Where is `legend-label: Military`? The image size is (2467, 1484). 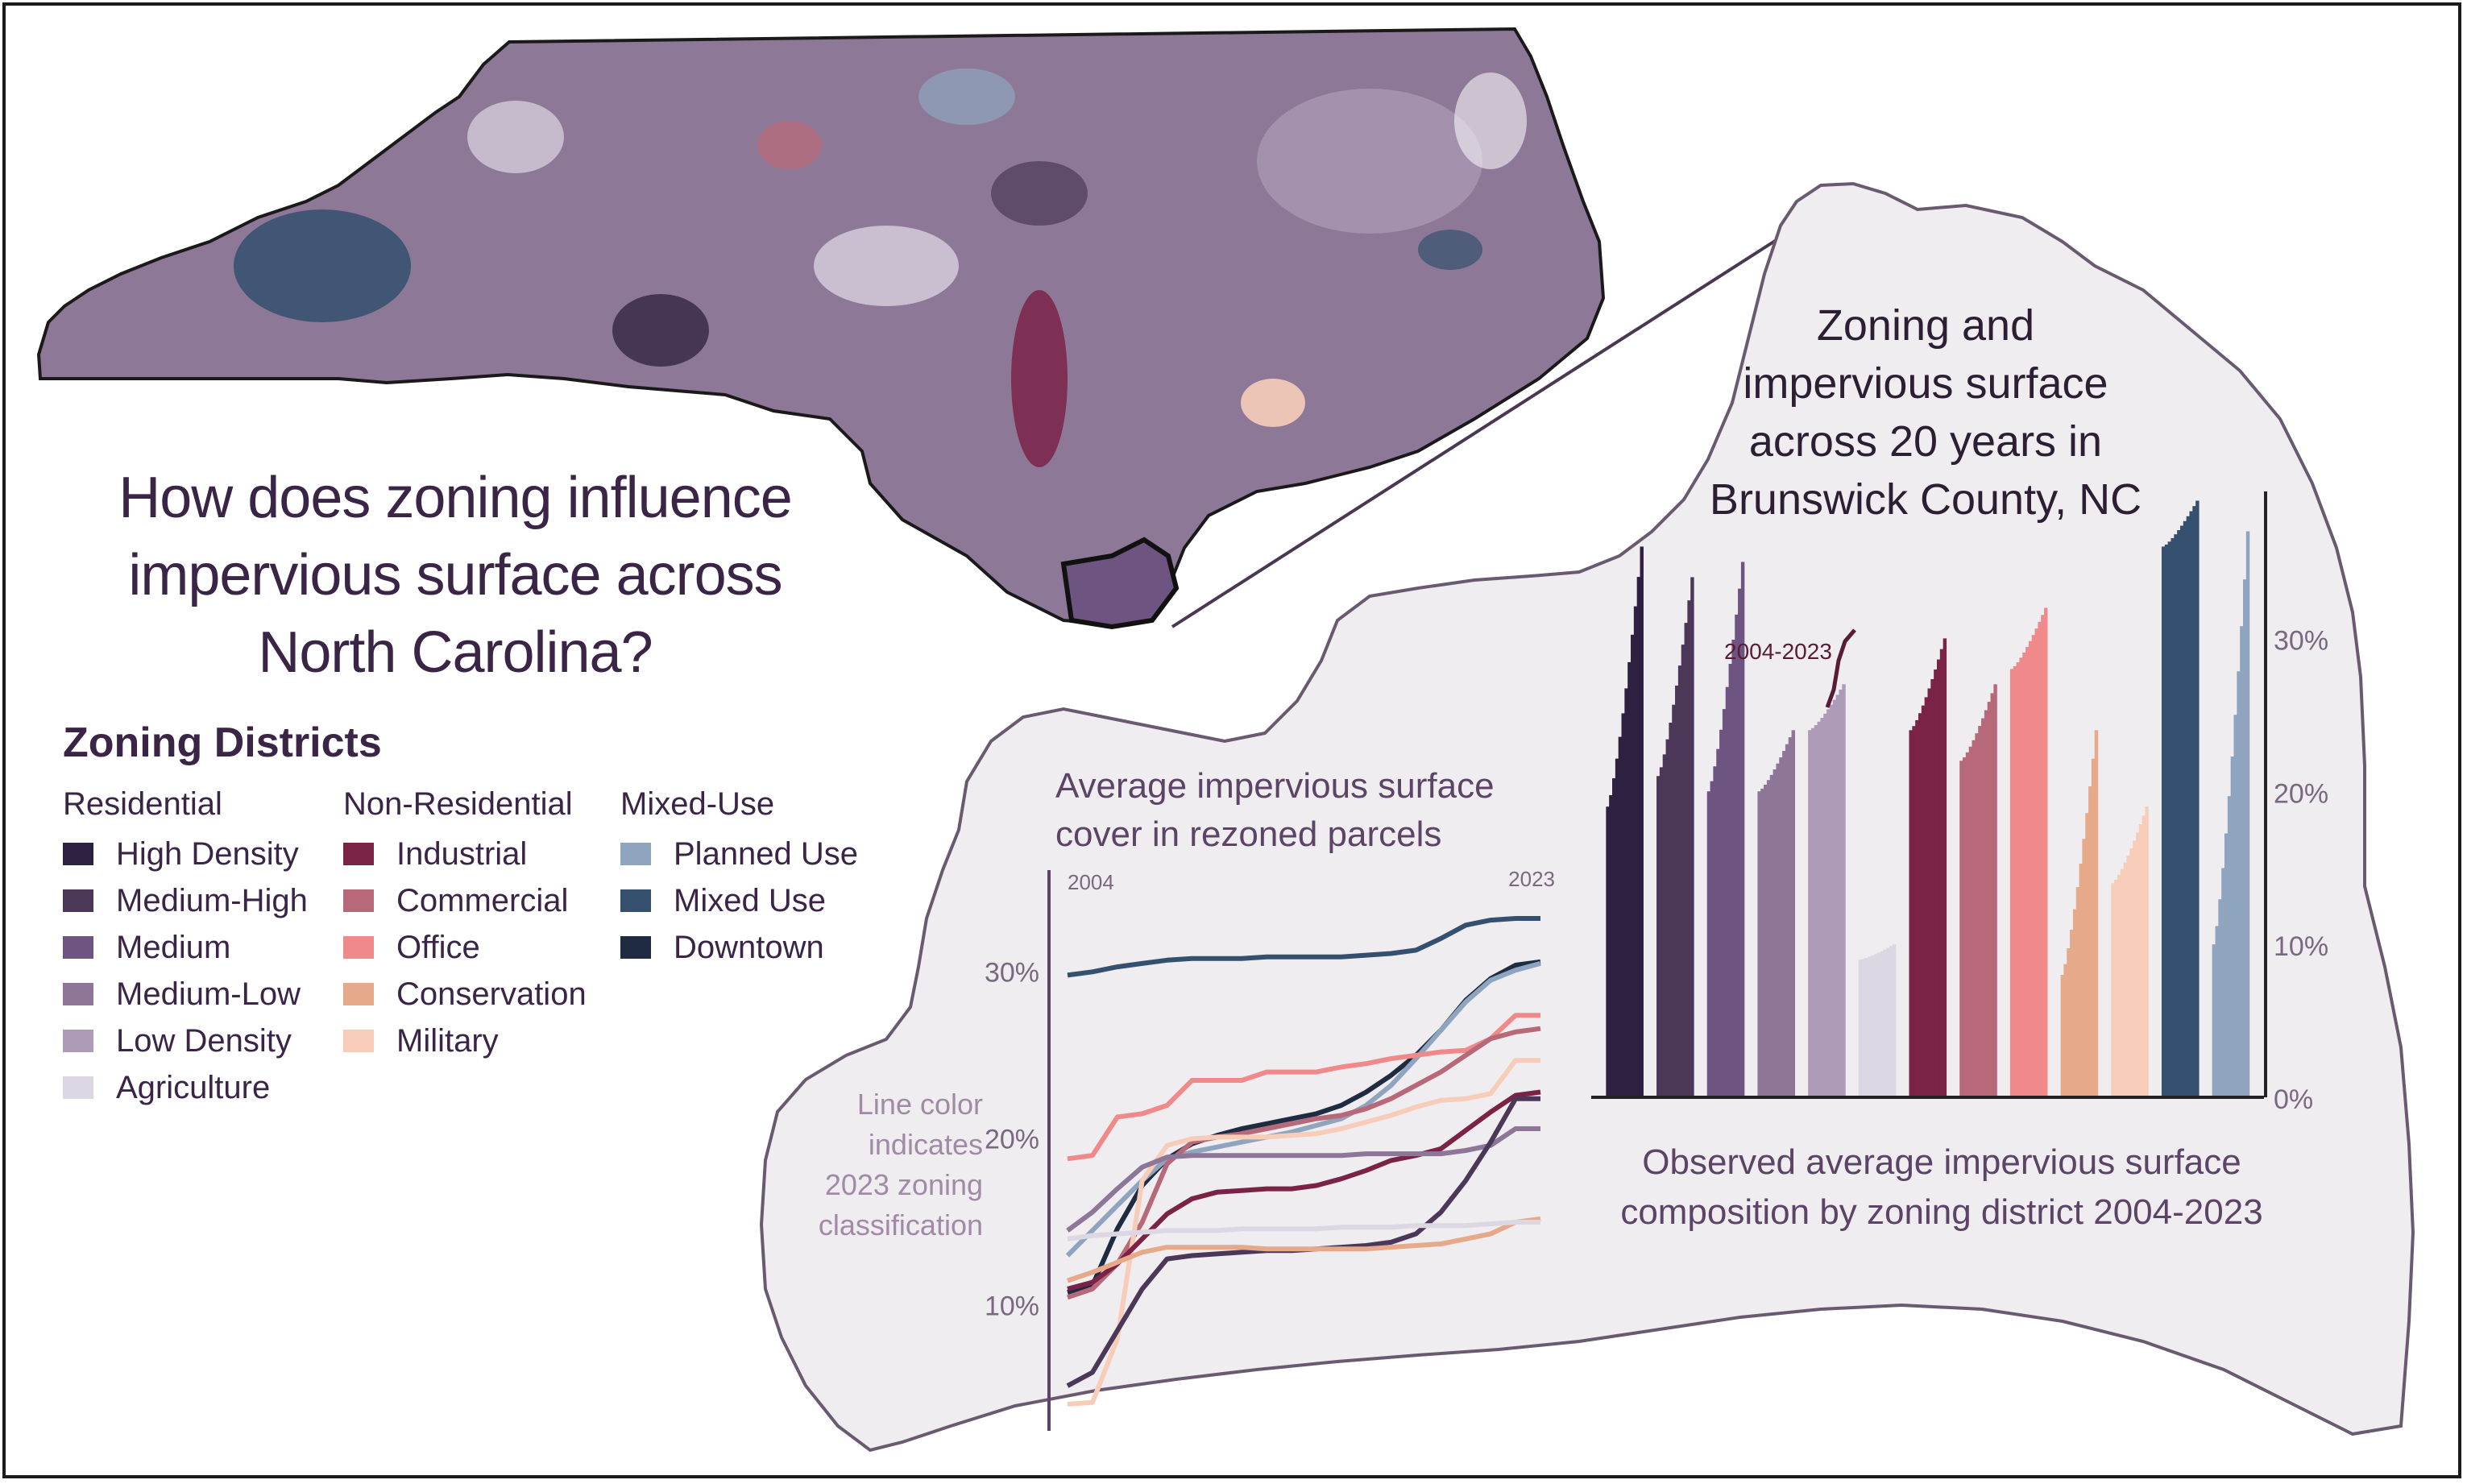 legend-label: Military is located at coordinates (448, 1040).